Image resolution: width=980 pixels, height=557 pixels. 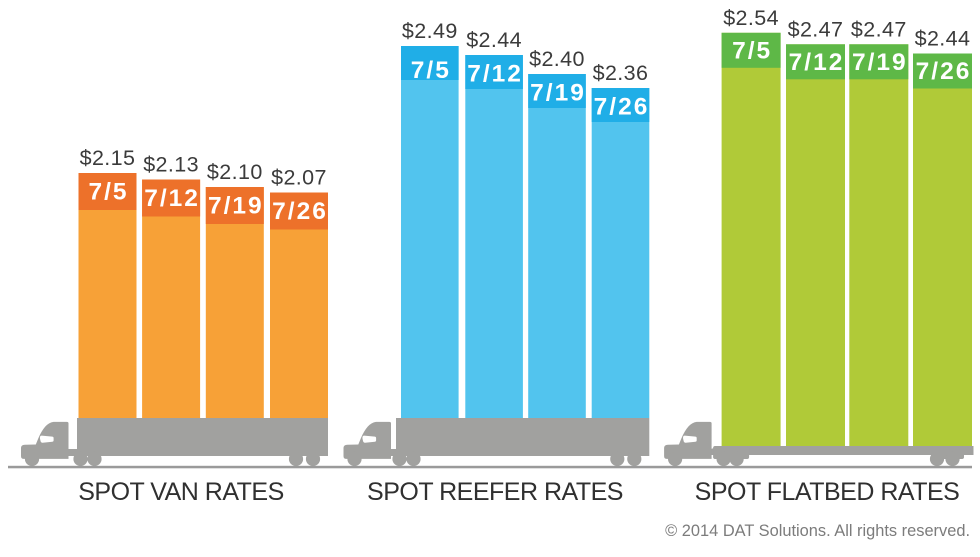 What do you see at coordinates (557, 59) in the screenshot?
I see `svg-text: $2.40` at bounding box center [557, 59].